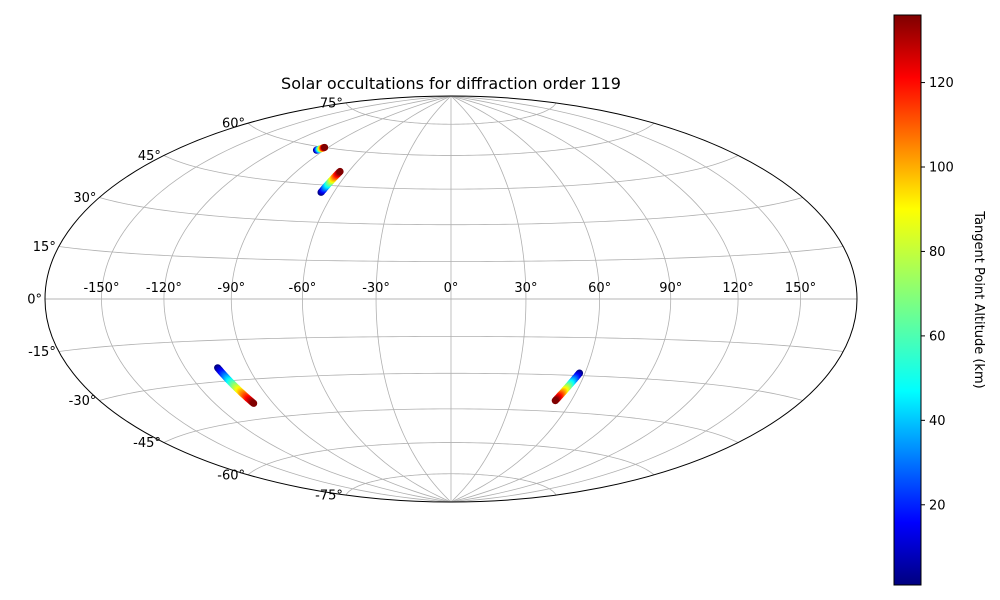 The height and width of the screenshot is (600, 1000). What do you see at coordinates (376, 288) in the screenshot?
I see `longitude-tick-label: -30°` at bounding box center [376, 288].